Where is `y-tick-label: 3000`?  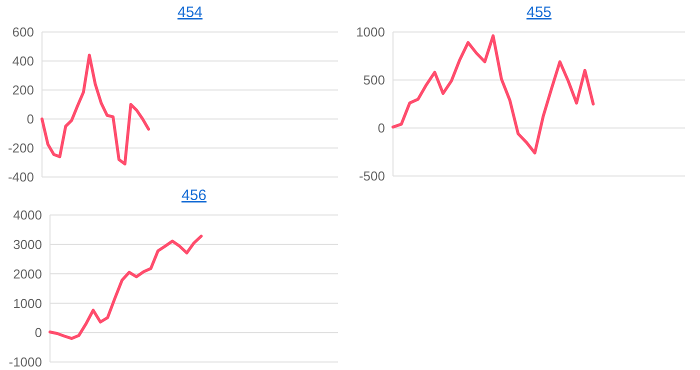
y-tick-label: 3000 is located at coordinates (27, 244).